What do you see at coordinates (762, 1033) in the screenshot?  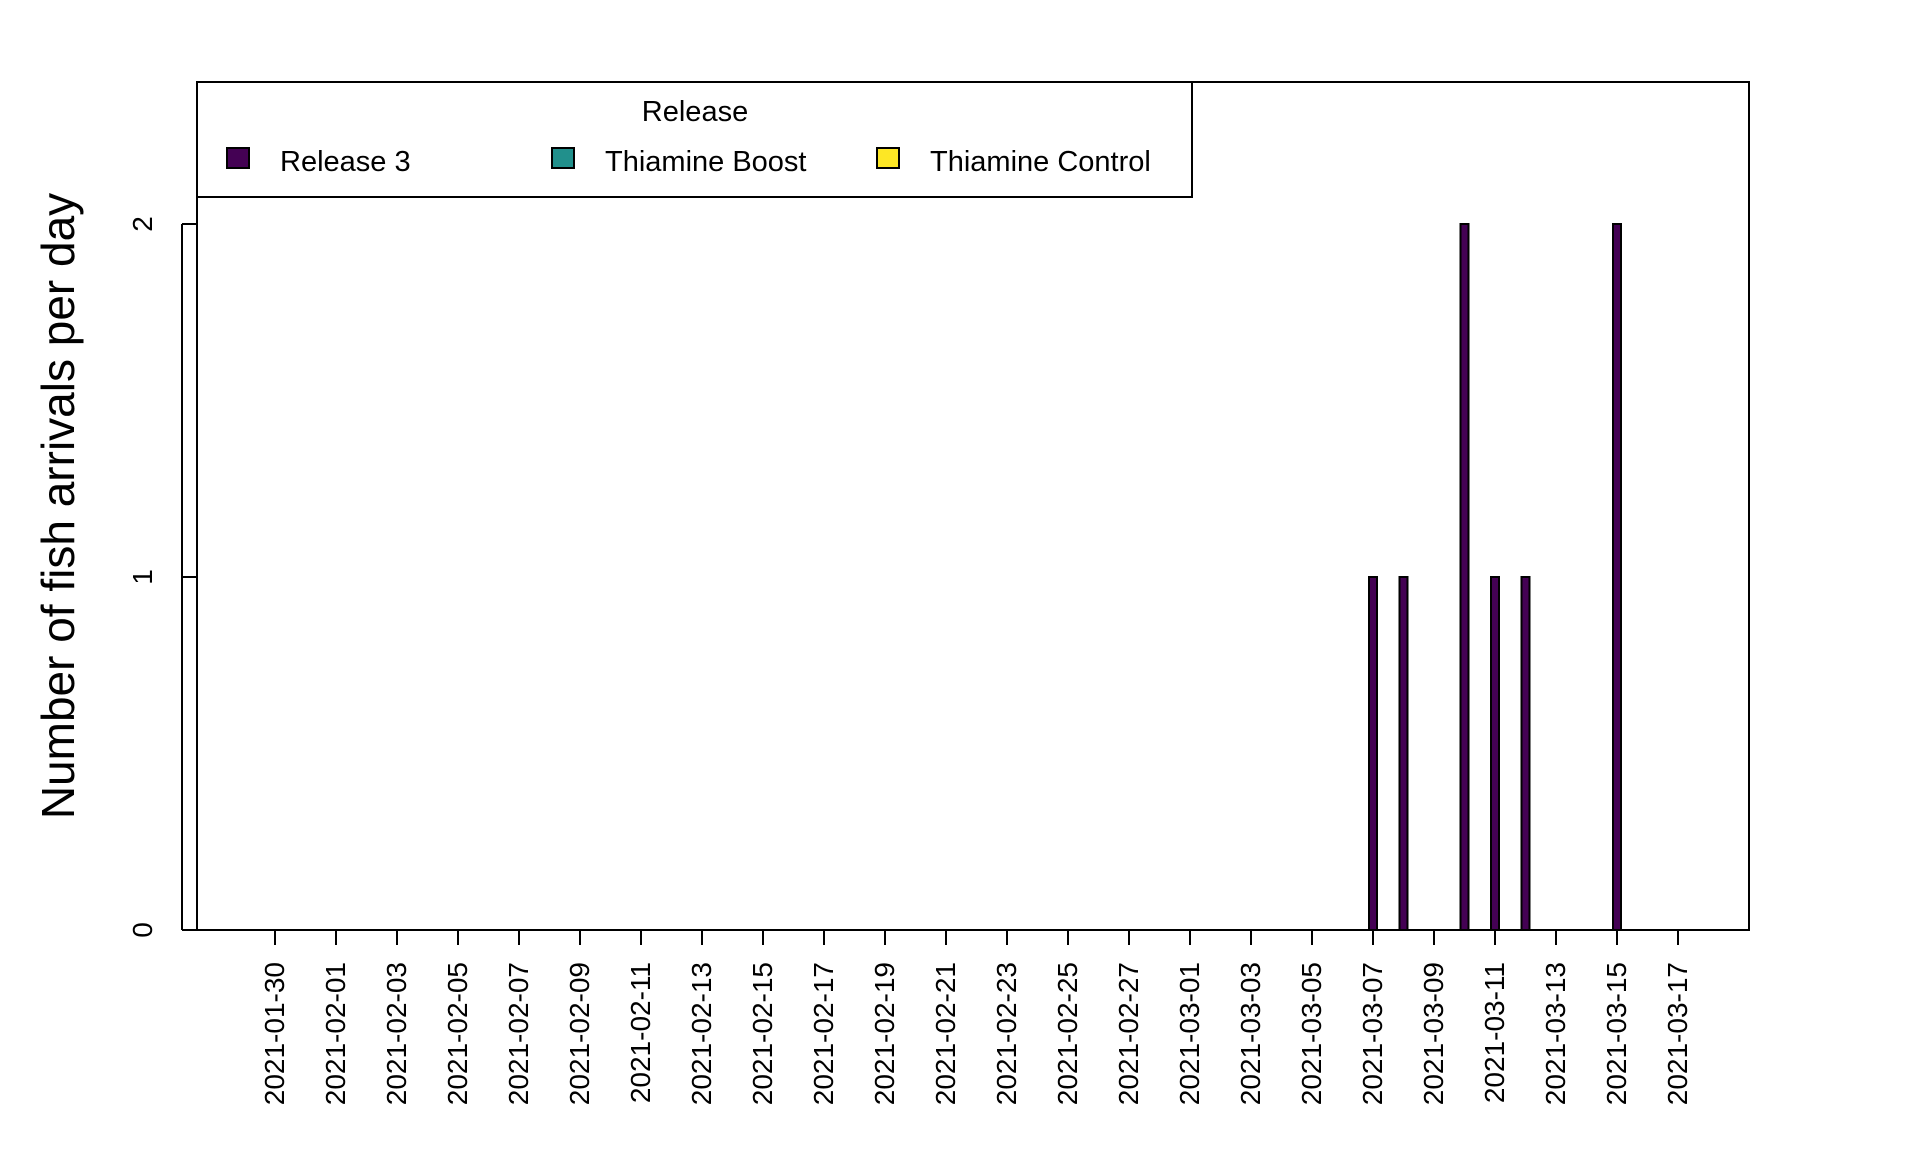 I see `x-tick-label: 2021-02-15` at bounding box center [762, 1033].